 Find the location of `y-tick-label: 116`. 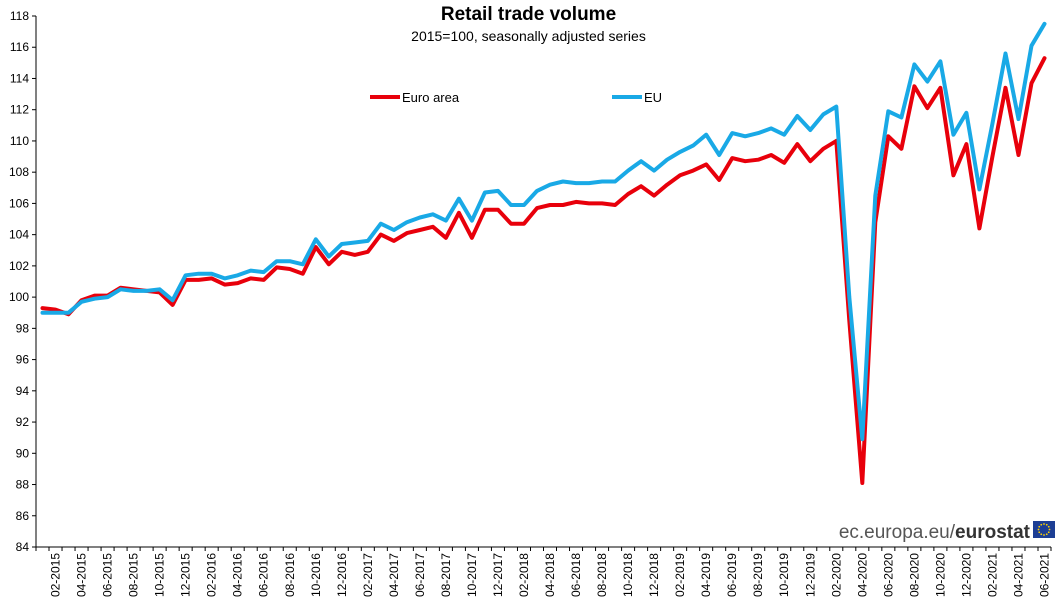

y-tick-label: 116 is located at coordinates (19, 47).